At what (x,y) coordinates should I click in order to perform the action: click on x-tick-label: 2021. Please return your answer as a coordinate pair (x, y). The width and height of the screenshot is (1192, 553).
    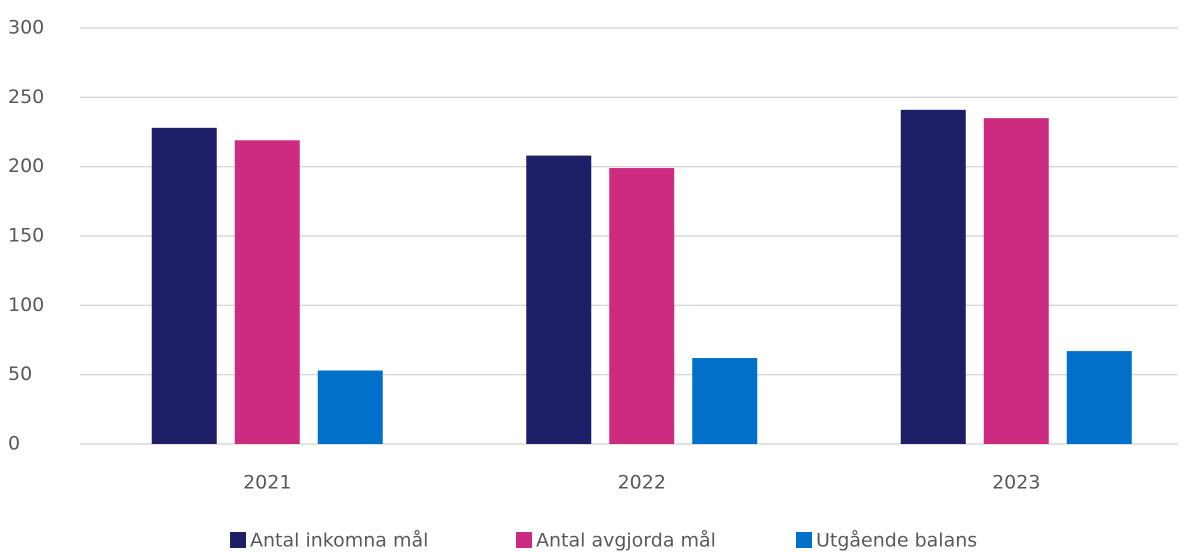
    Looking at the image, I should click on (267, 483).